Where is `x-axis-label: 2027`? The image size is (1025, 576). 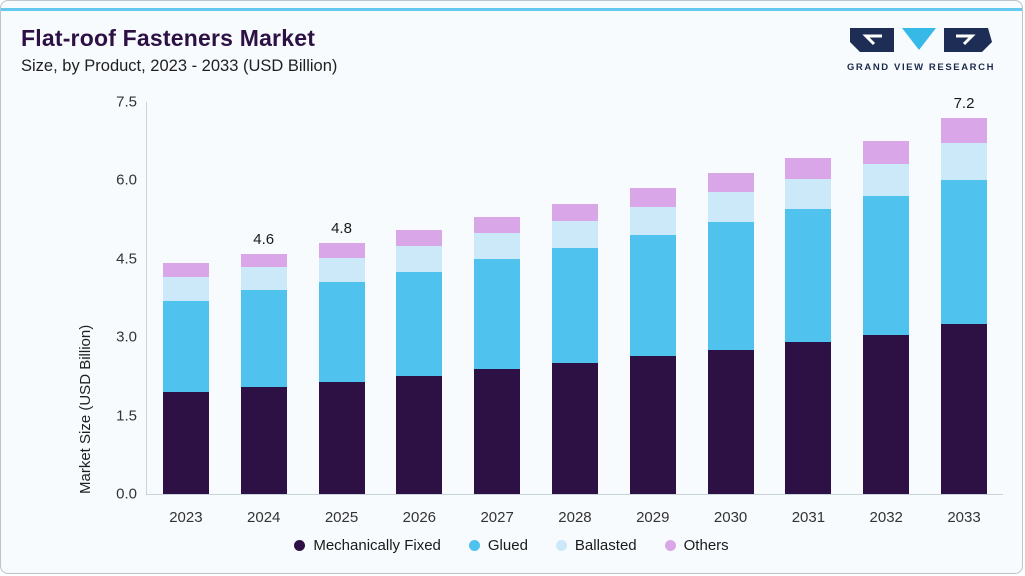 x-axis-label: 2027 is located at coordinates (497, 517).